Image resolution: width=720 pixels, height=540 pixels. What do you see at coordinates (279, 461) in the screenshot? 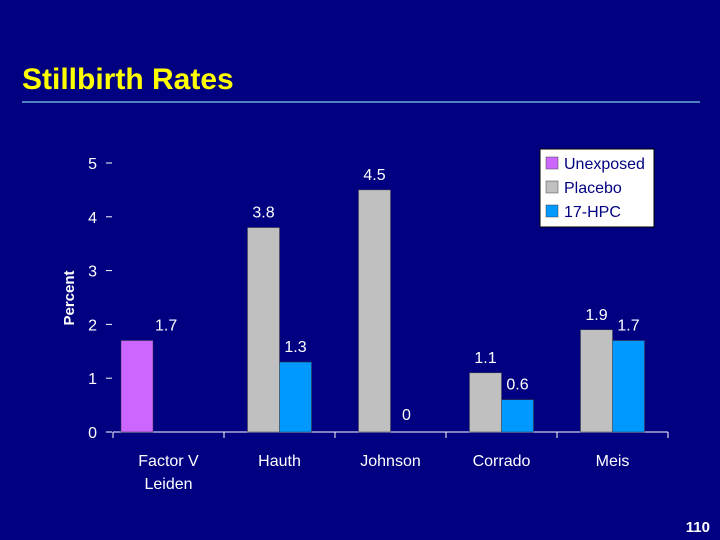
I see `x-tick-label: Hauth` at bounding box center [279, 461].